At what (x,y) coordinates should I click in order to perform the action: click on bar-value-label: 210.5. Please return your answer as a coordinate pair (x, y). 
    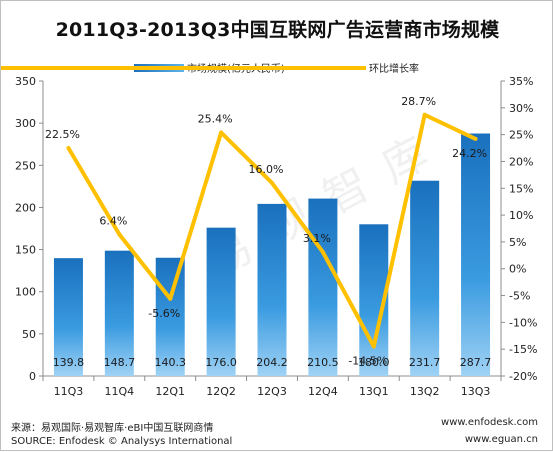
    Looking at the image, I should click on (323, 362).